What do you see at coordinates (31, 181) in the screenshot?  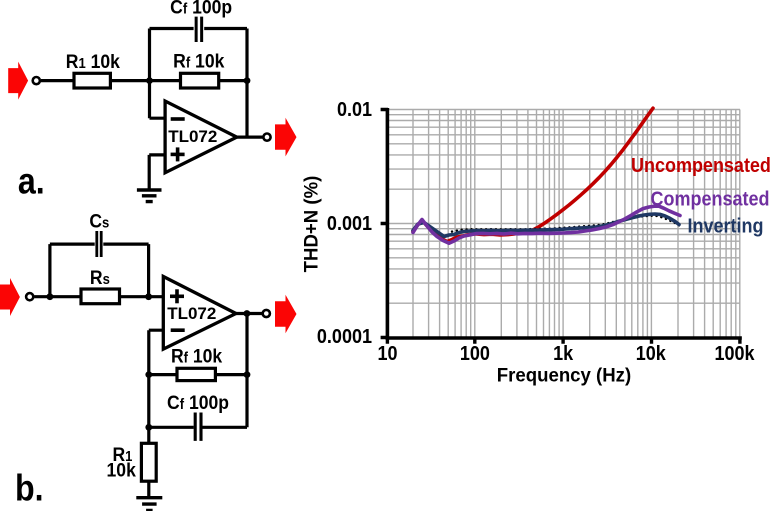 I see `svg-text: a.` at bounding box center [31, 181].